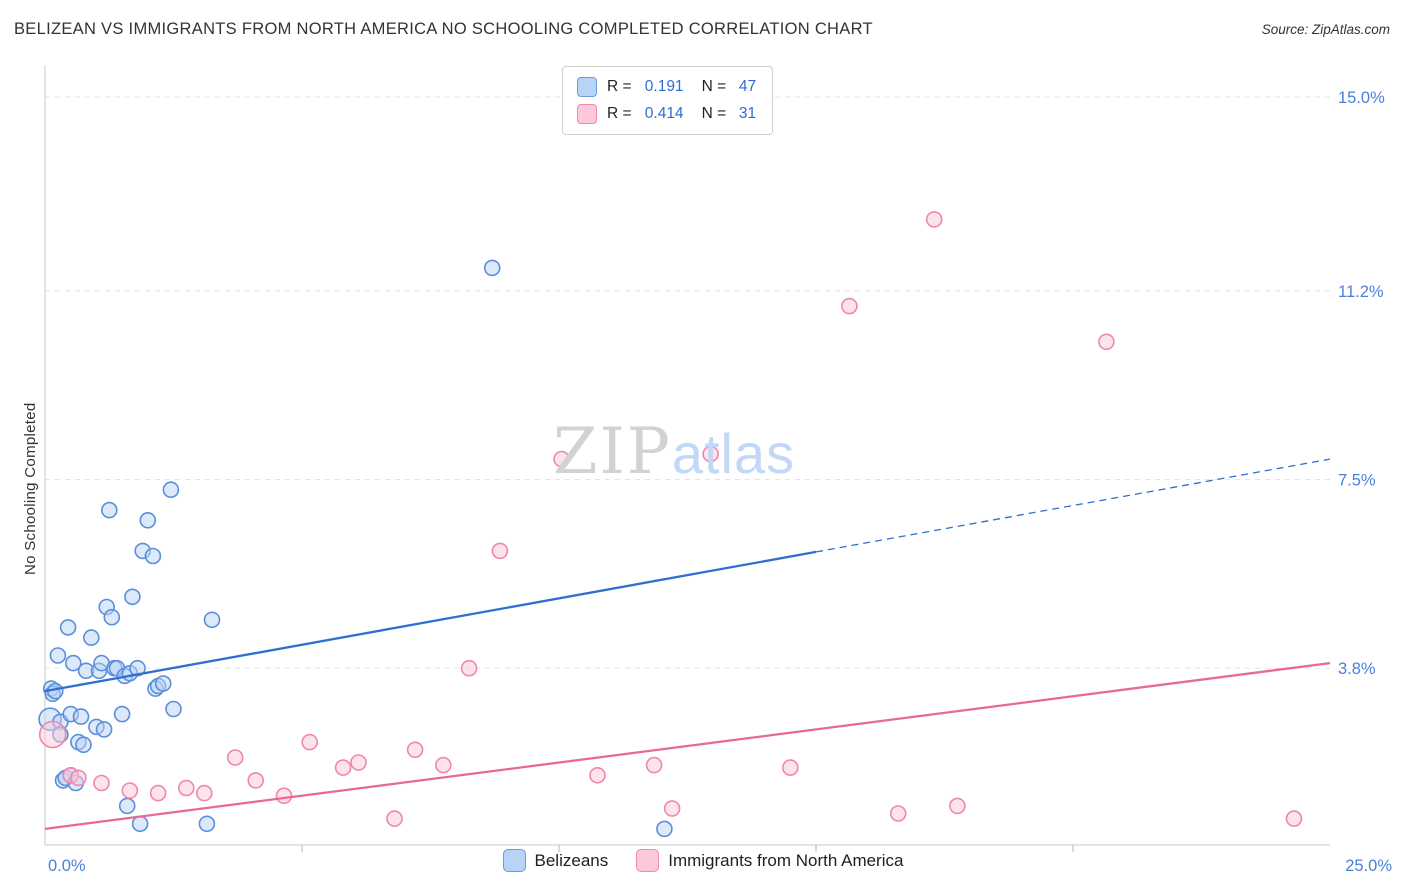 The width and height of the screenshot is (1406, 892). What do you see at coordinates (1073, 505) in the screenshot?
I see `trend-line-dashed` at bounding box center [1073, 505].